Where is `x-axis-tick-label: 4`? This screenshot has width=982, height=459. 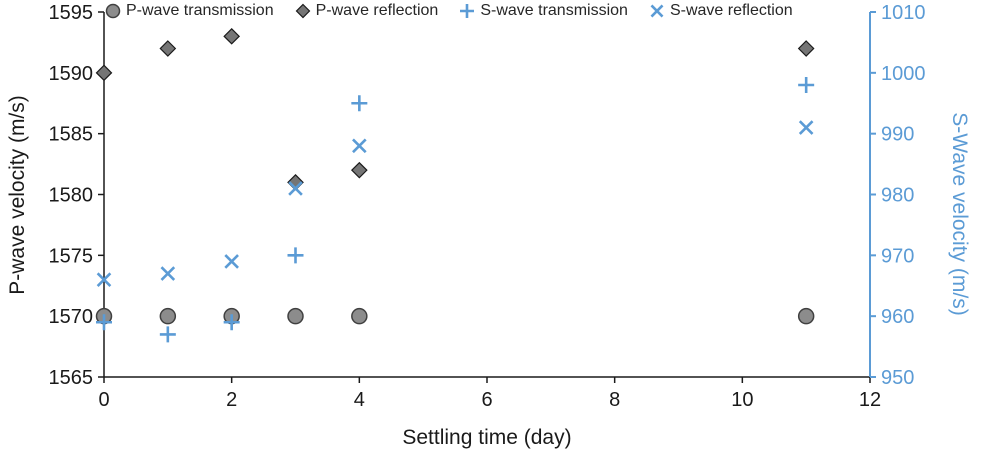 x-axis-tick-label: 4 is located at coordinates (359, 400).